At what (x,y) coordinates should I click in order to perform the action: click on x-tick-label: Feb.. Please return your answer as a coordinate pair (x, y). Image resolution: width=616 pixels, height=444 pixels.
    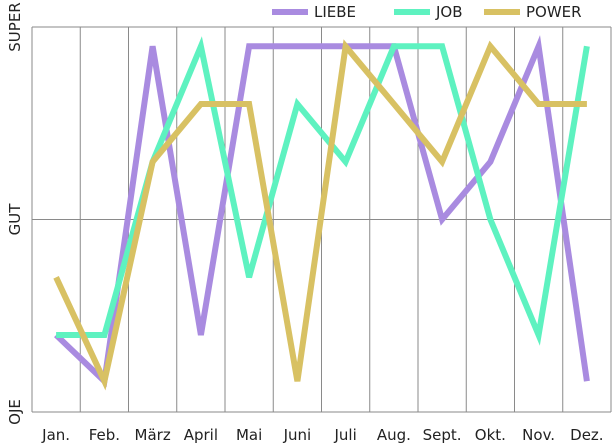
    Looking at the image, I should click on (104, 435).